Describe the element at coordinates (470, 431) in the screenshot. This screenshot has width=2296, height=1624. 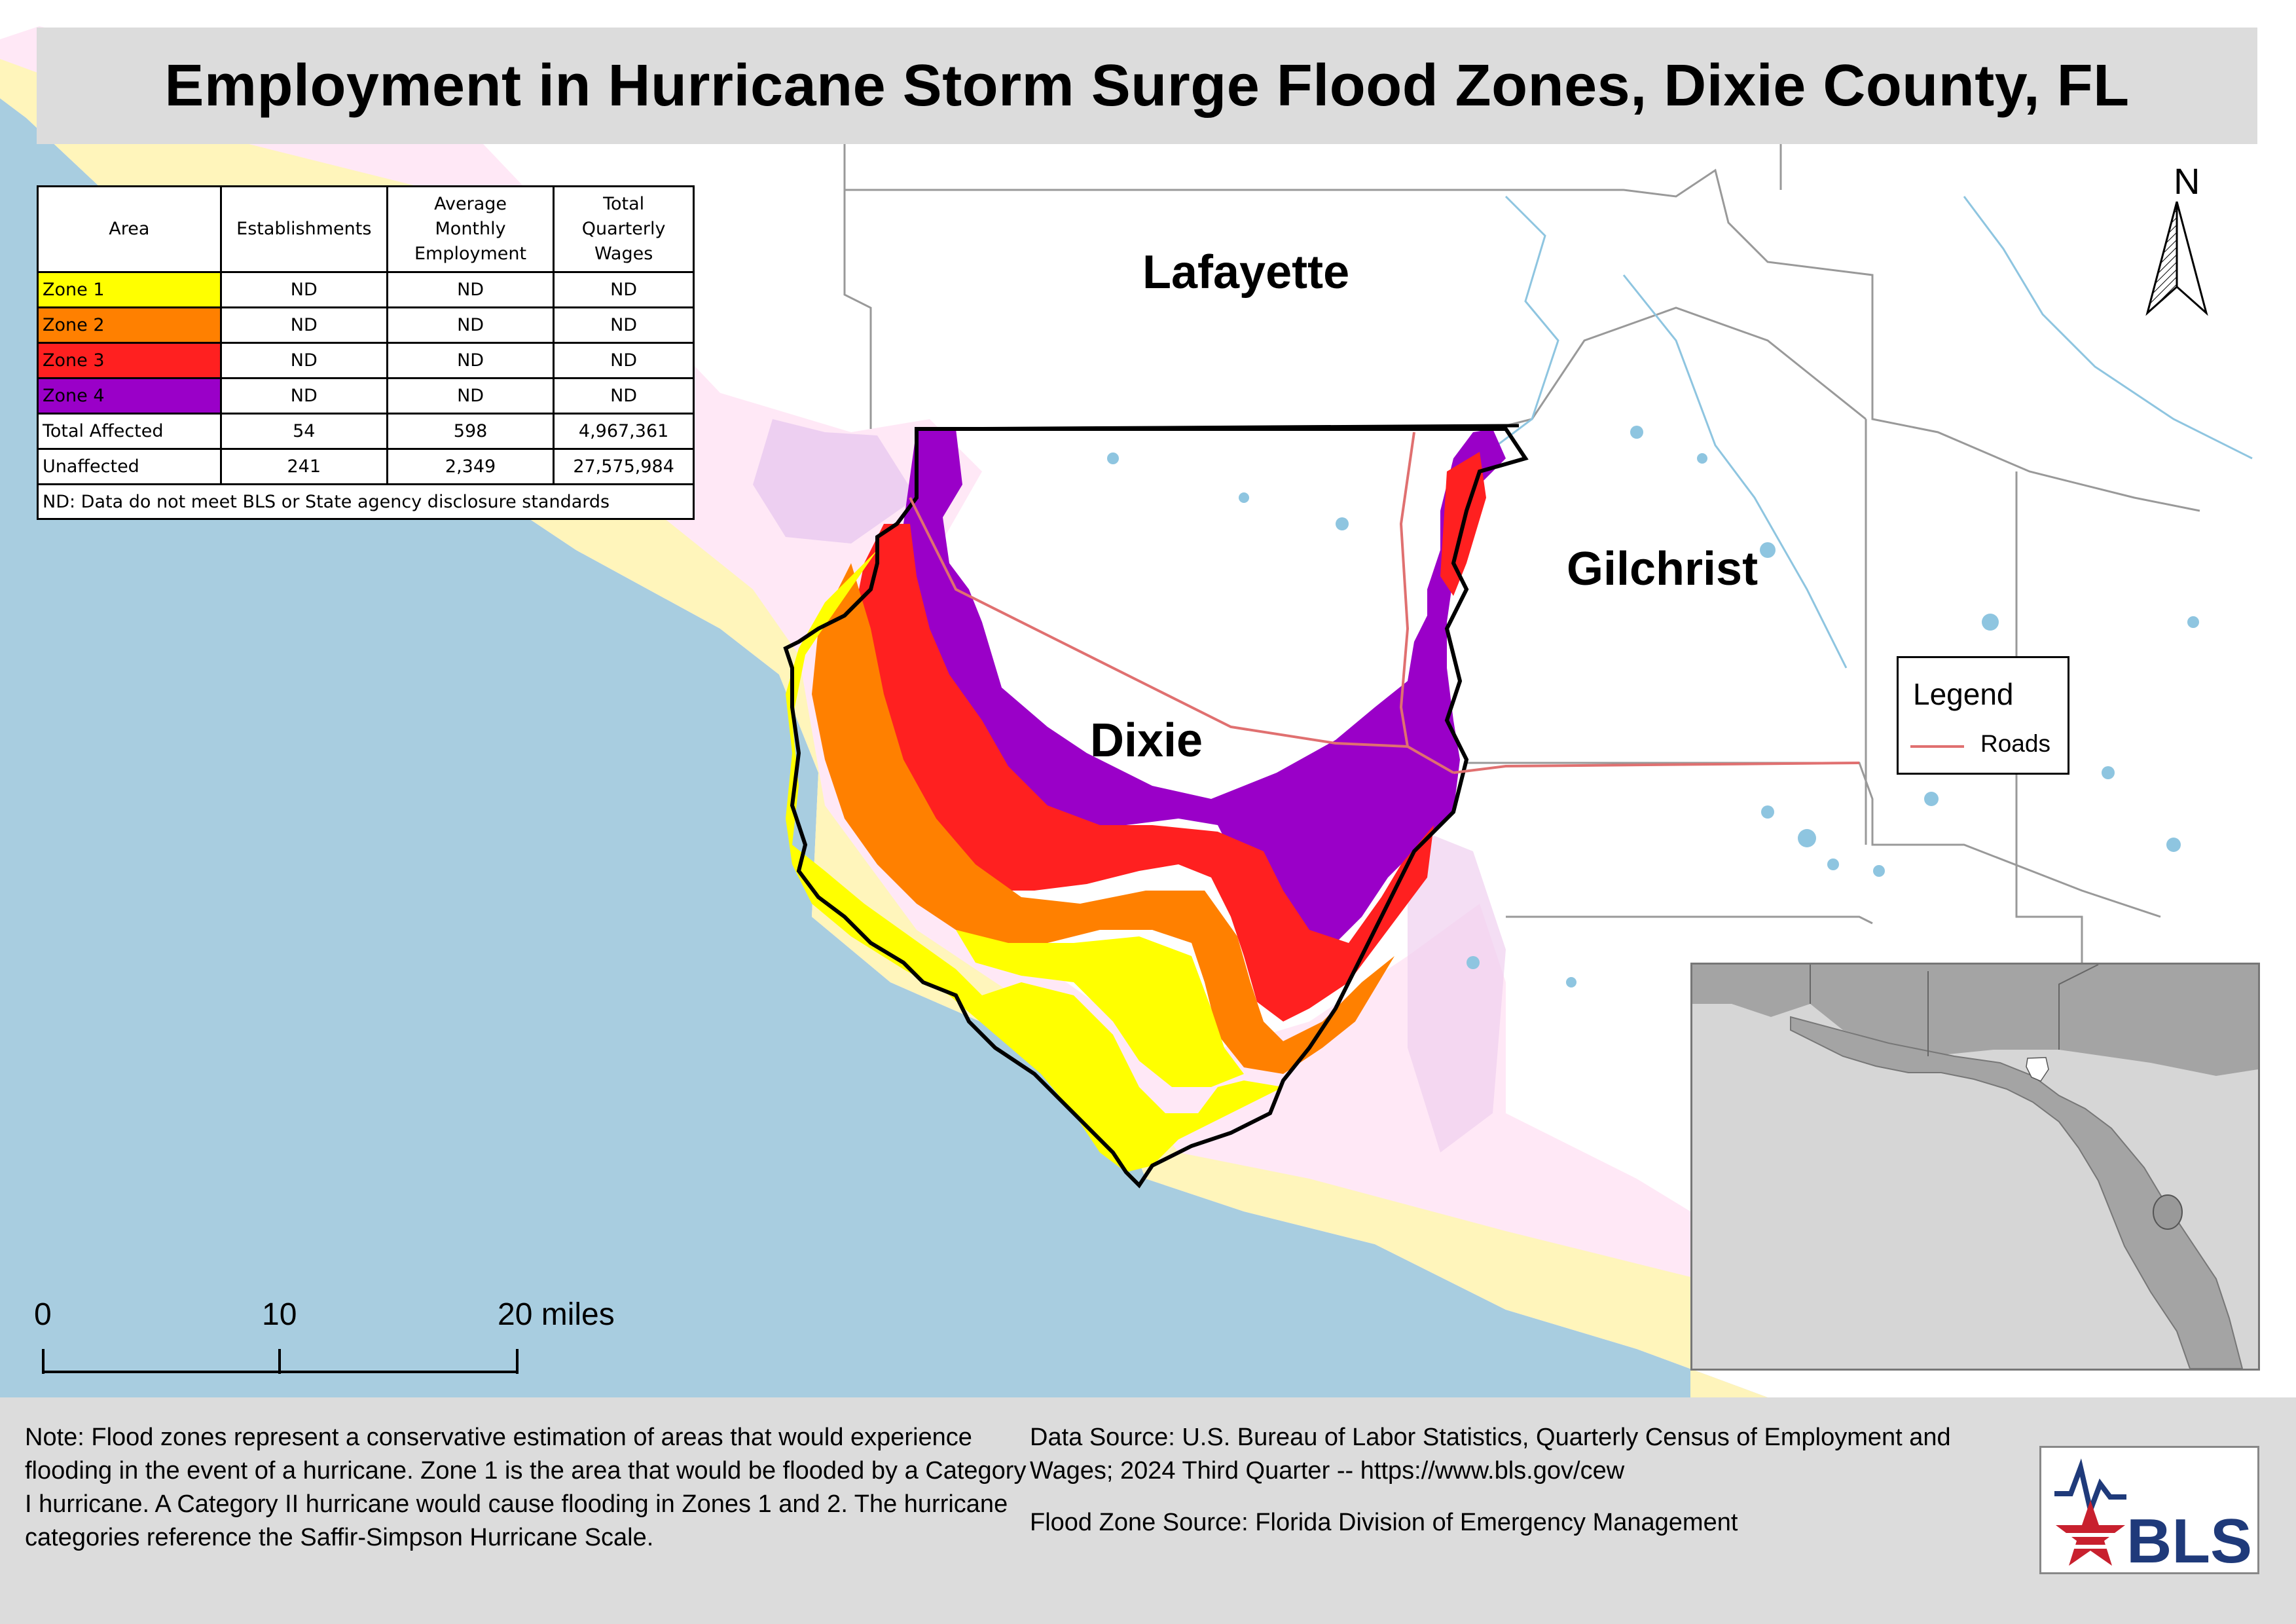
I see `cell-employment: 598` at that location.